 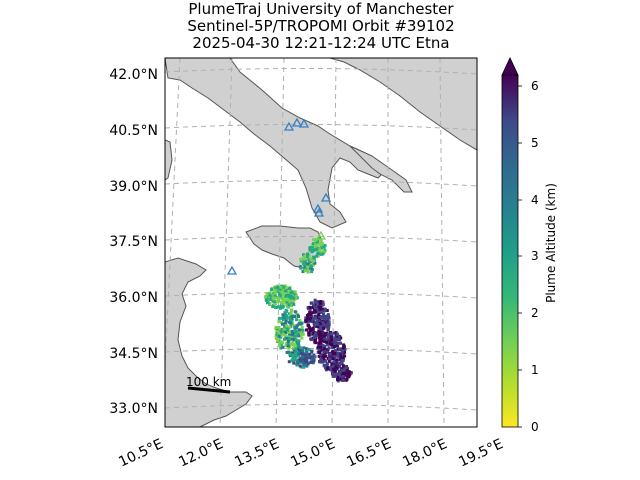 I want to click on colorbar-label: Plume Altitude (km), so click(x=551, y=243).